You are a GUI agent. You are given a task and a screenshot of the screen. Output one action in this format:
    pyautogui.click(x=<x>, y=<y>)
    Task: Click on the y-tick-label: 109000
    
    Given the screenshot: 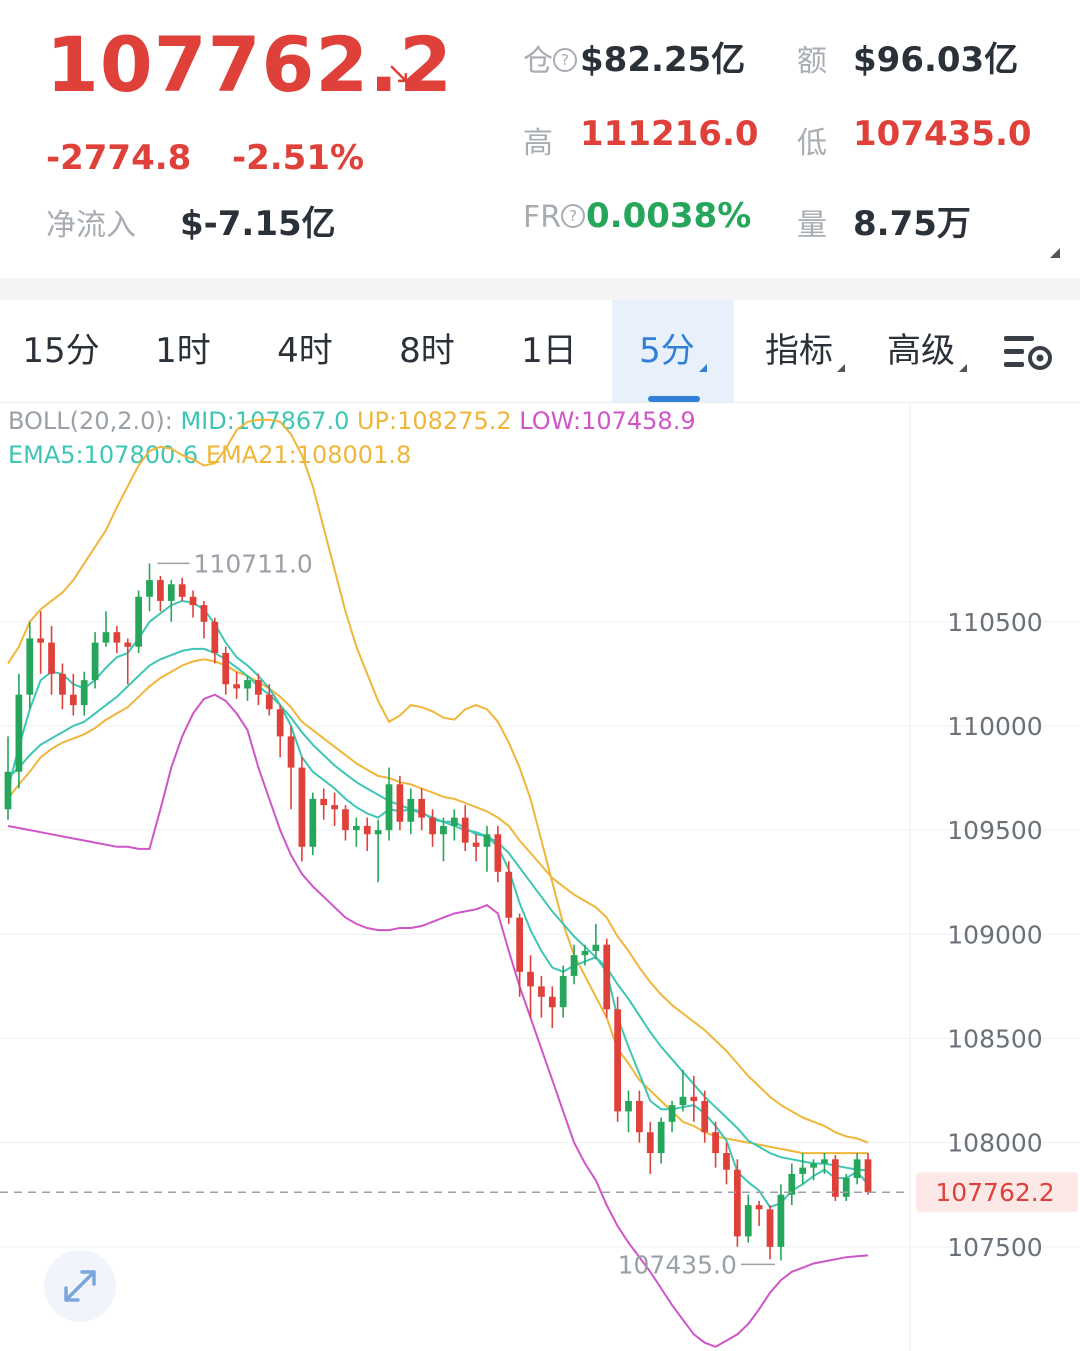 What is the action you would take?
    pyautogui.click(x=994, y=934)
    